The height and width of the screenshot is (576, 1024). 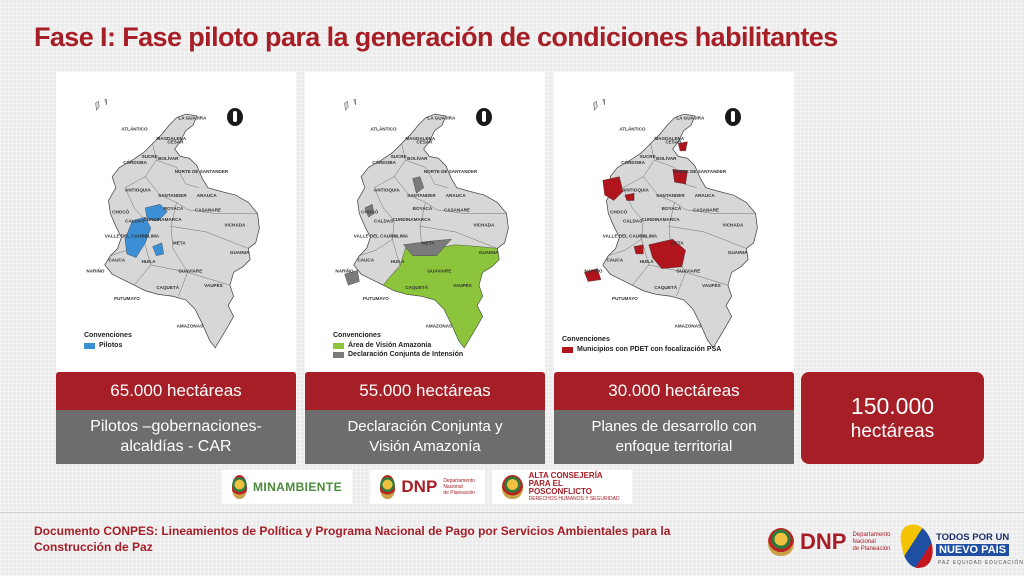 I want to click on region-label: ARAUCA, so click(x=456, y=195).